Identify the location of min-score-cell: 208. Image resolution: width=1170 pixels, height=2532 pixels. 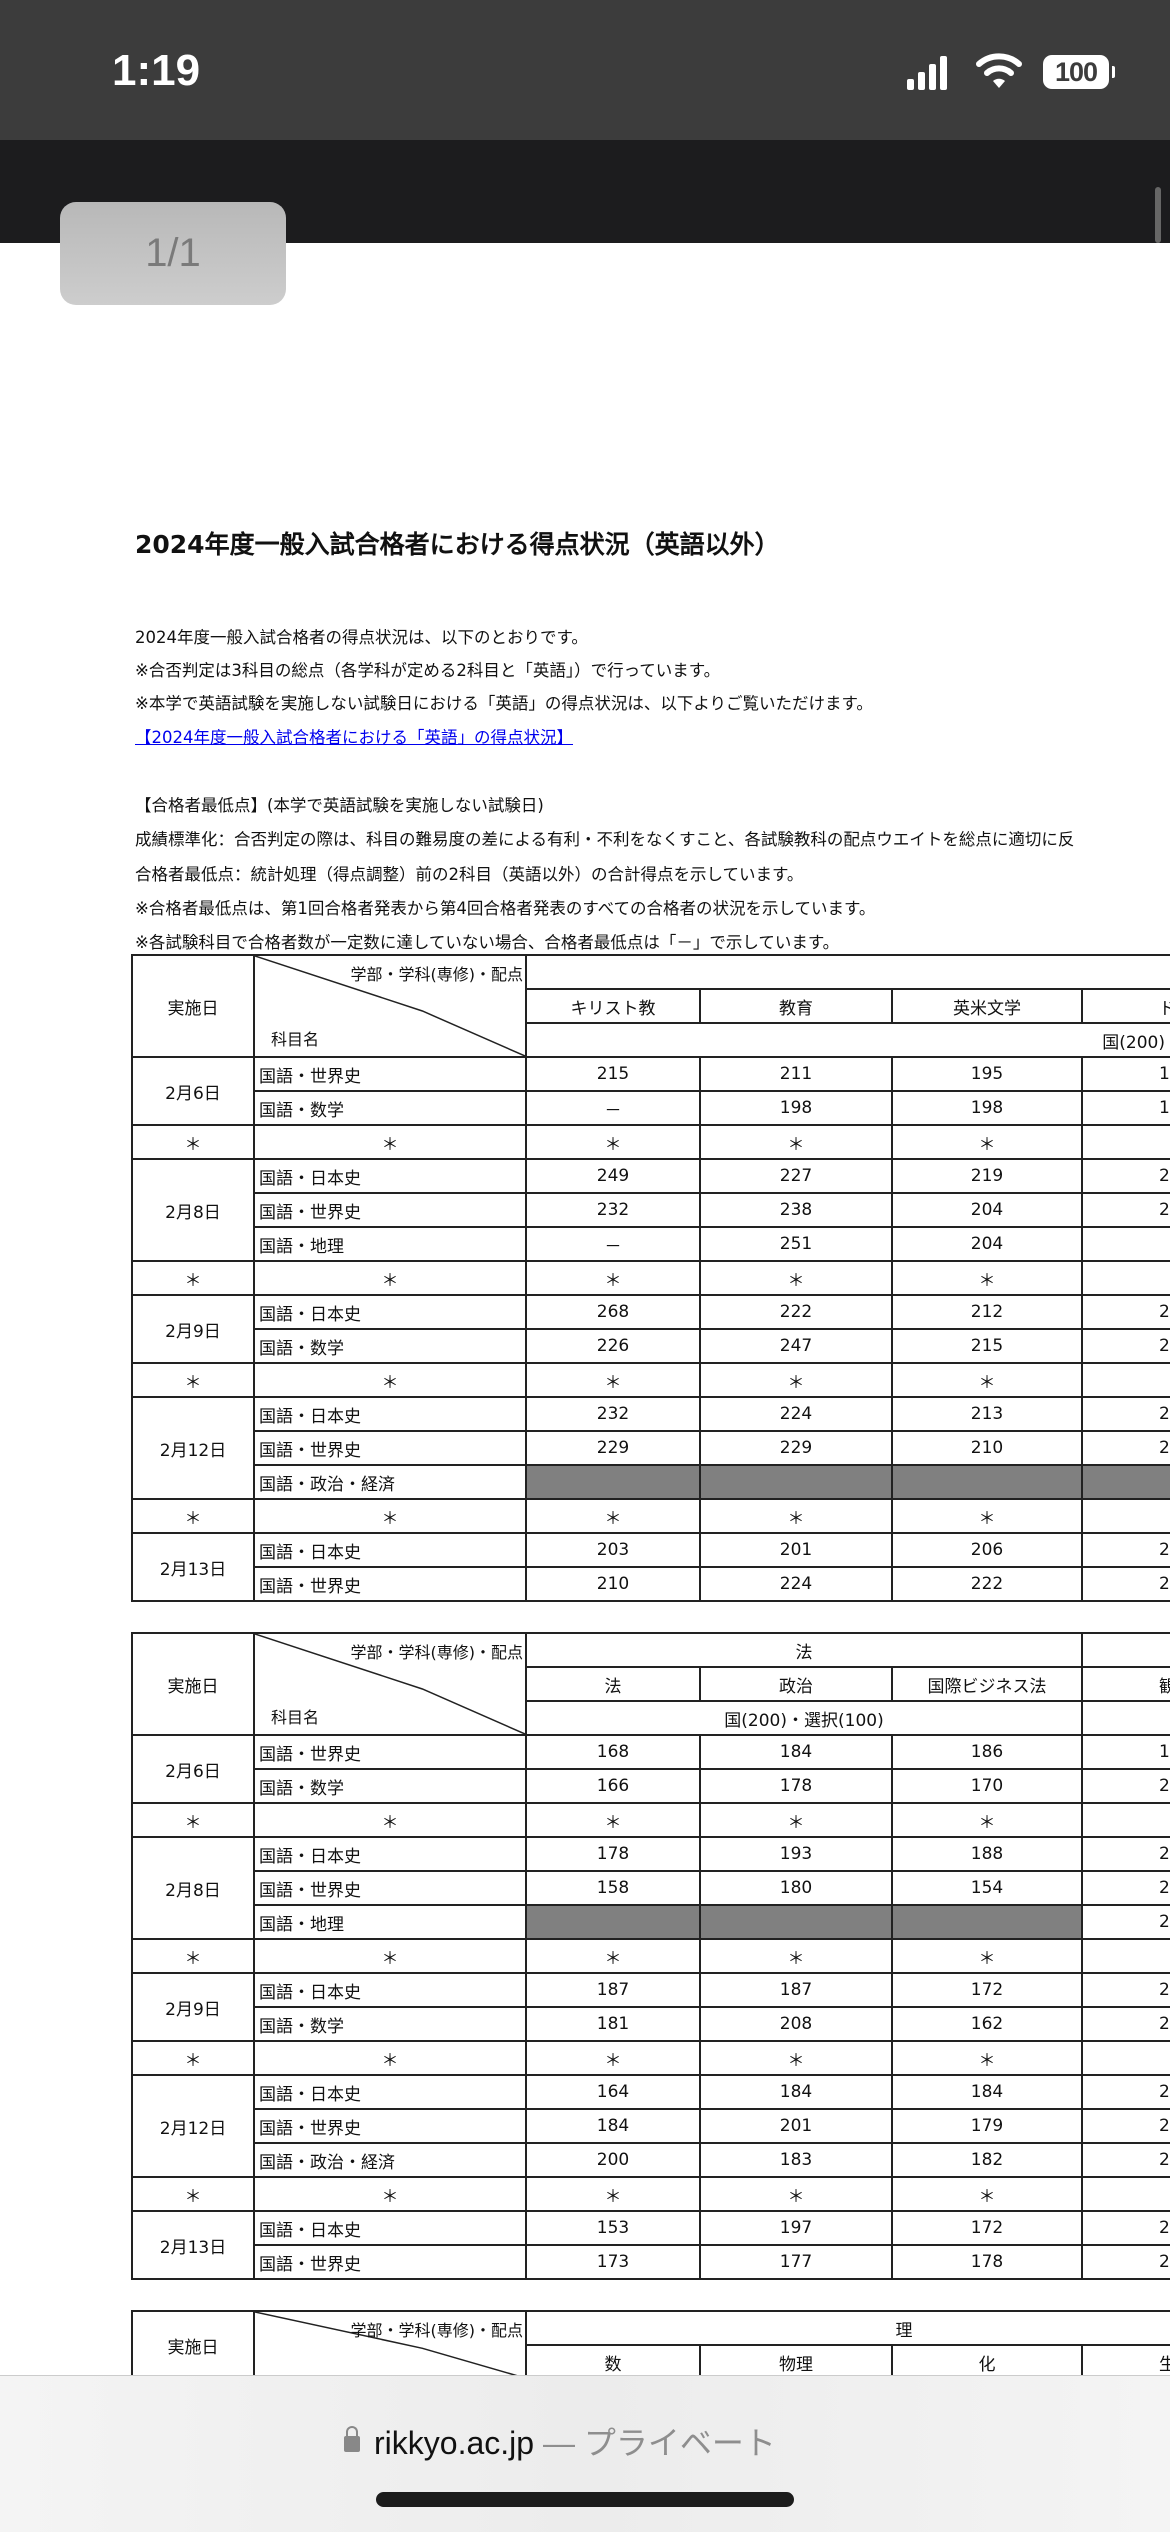
(796, 2024).